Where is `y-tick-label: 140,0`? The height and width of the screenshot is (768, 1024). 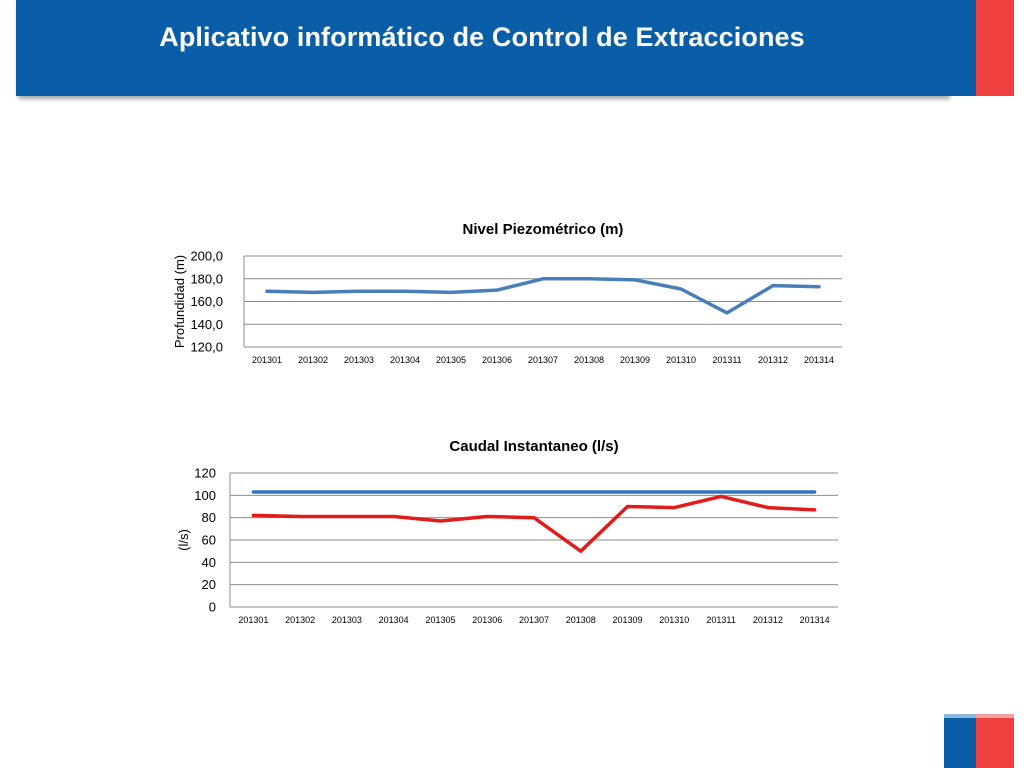 y-tick-label: 140,0 is located at coordinates (206, 324).